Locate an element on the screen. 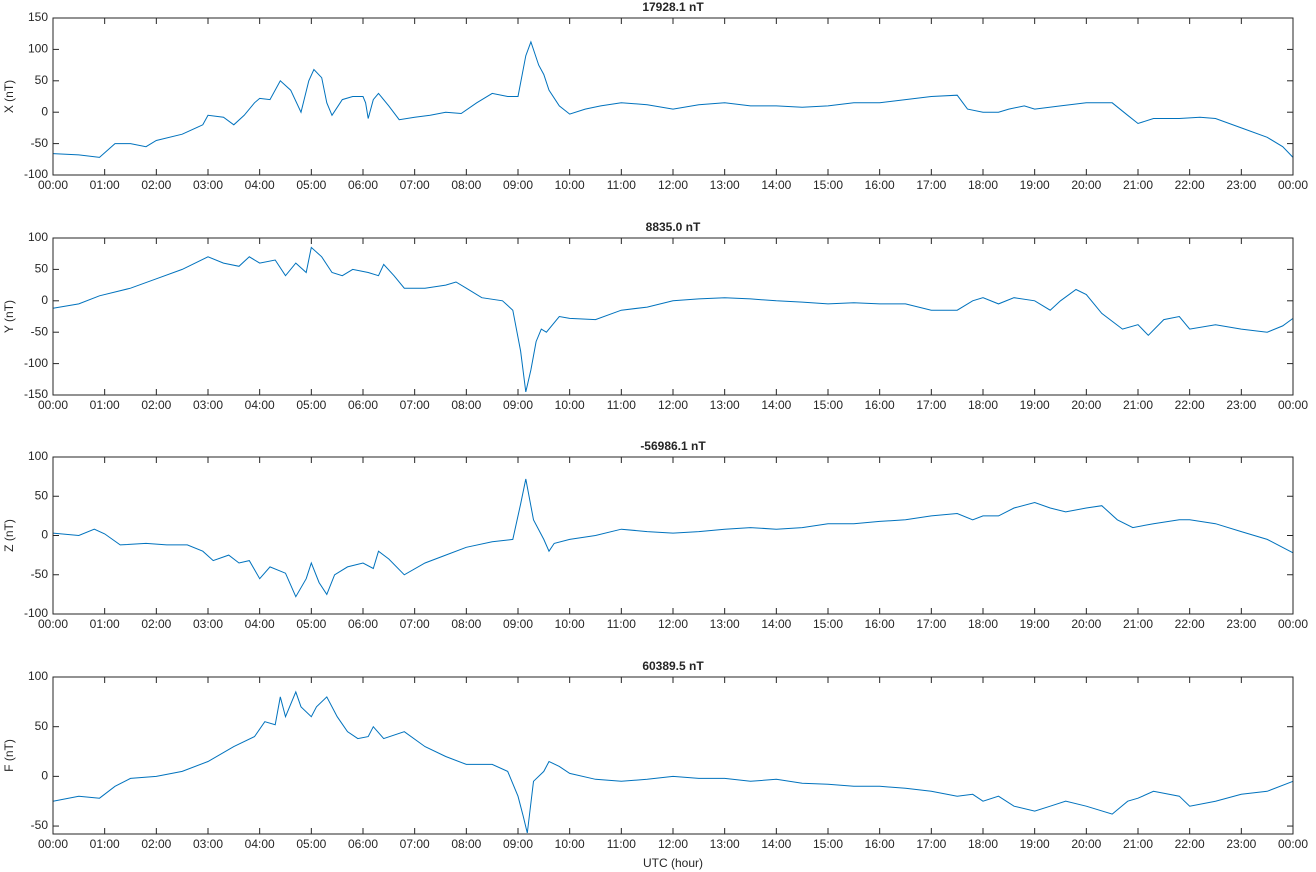 The image size is (1316, 872). x-axis-label: UTC (hour) is located at coordinates (673, 863).